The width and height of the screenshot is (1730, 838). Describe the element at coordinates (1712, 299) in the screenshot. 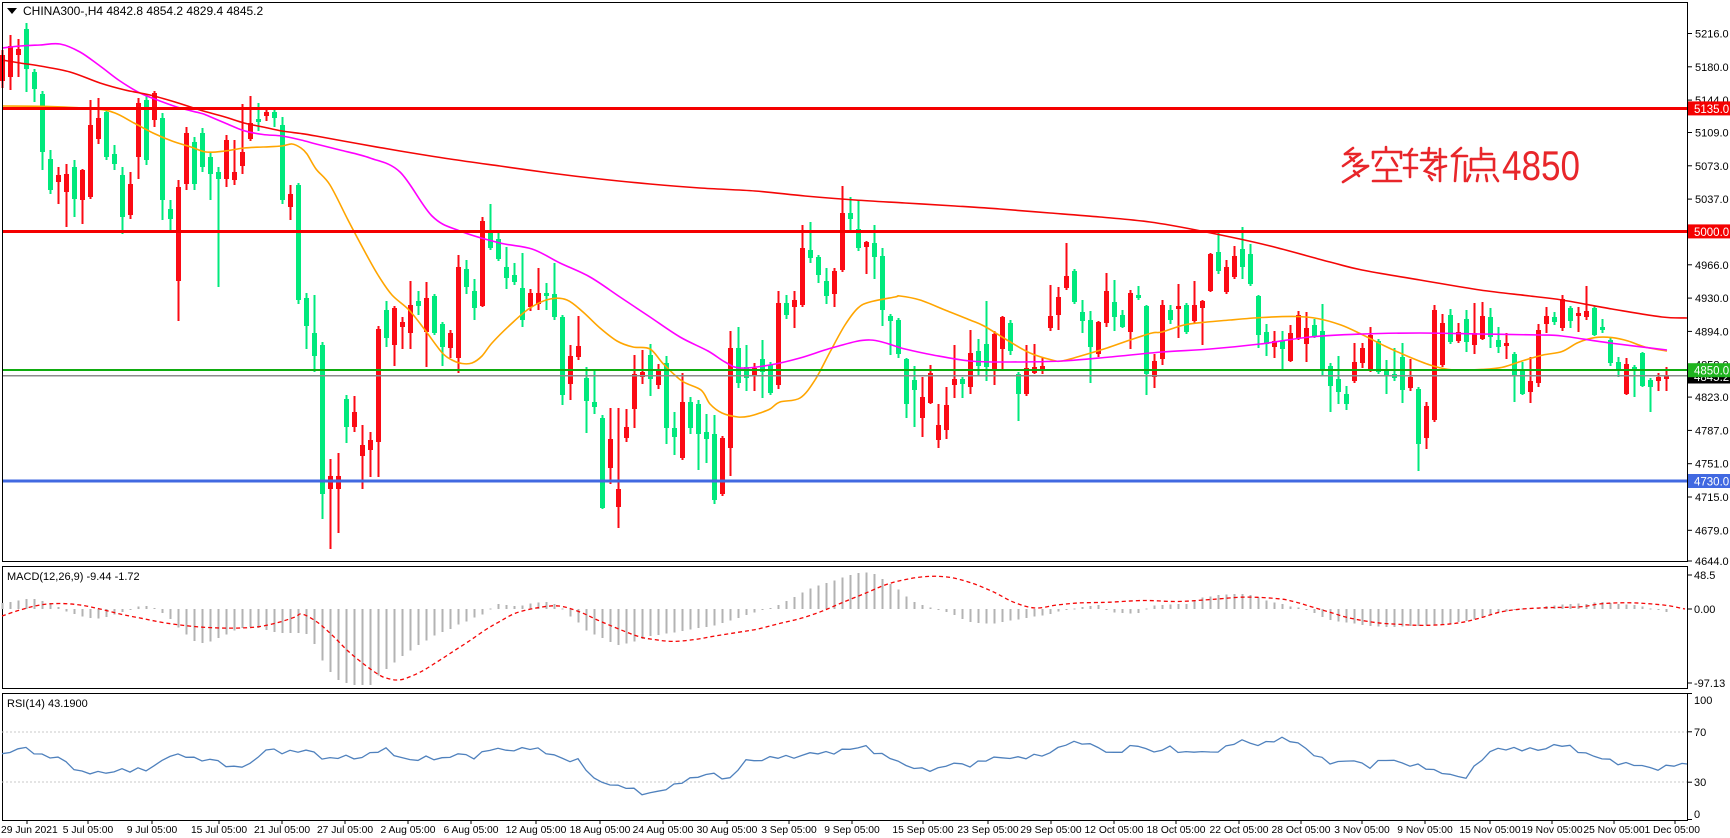

I see `svg-text: 4930.0` at that location.